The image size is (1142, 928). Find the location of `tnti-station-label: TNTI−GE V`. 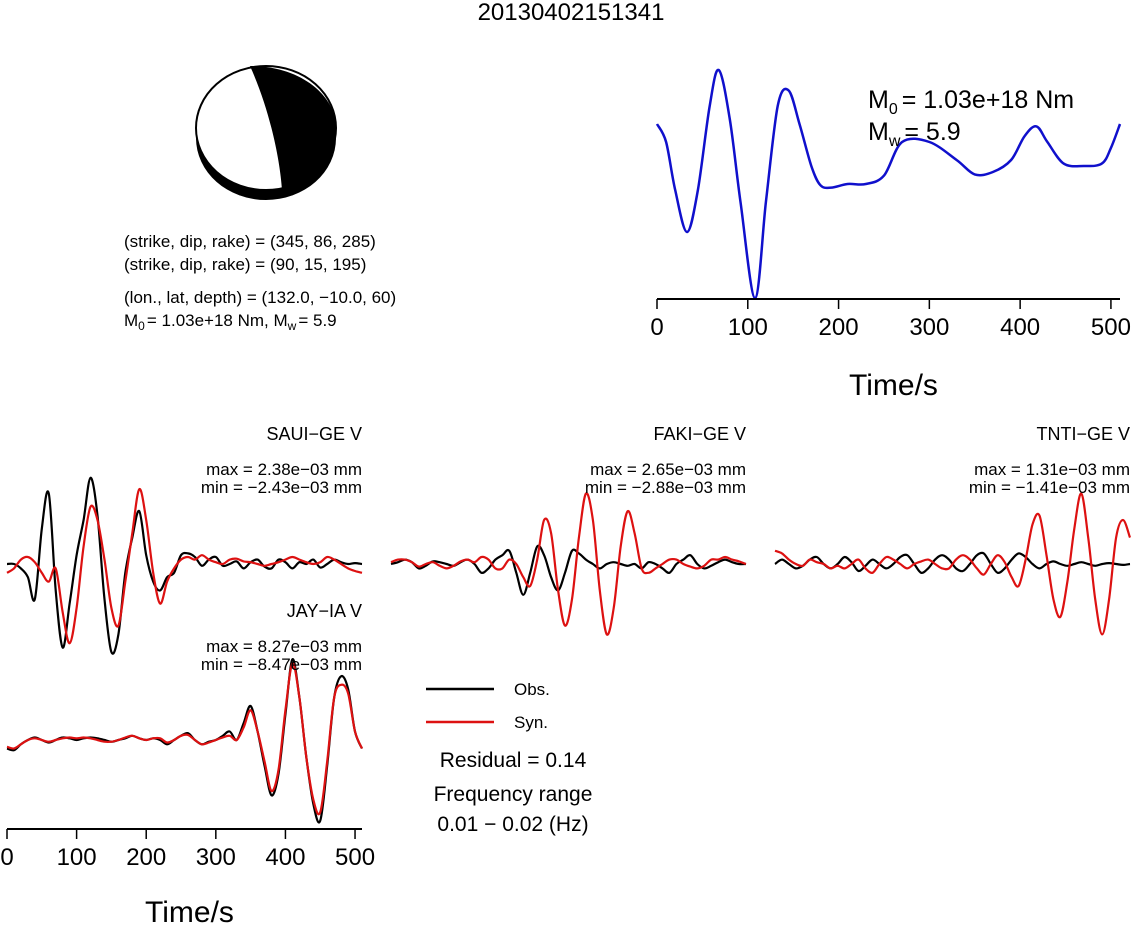

tnti-station-label: TNTI−GE V is located at coordinates (1083, 434).